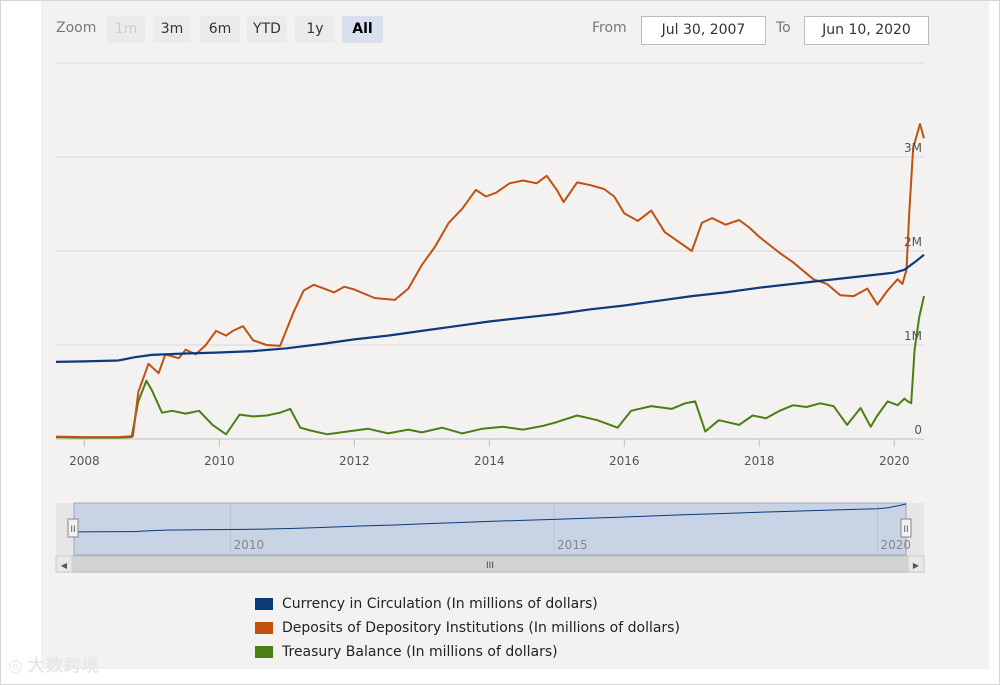  What do you see at coordinates (624, 461) in the screenshot?
I see `x-tick-label: 2016` at bounding box center [624, 461].